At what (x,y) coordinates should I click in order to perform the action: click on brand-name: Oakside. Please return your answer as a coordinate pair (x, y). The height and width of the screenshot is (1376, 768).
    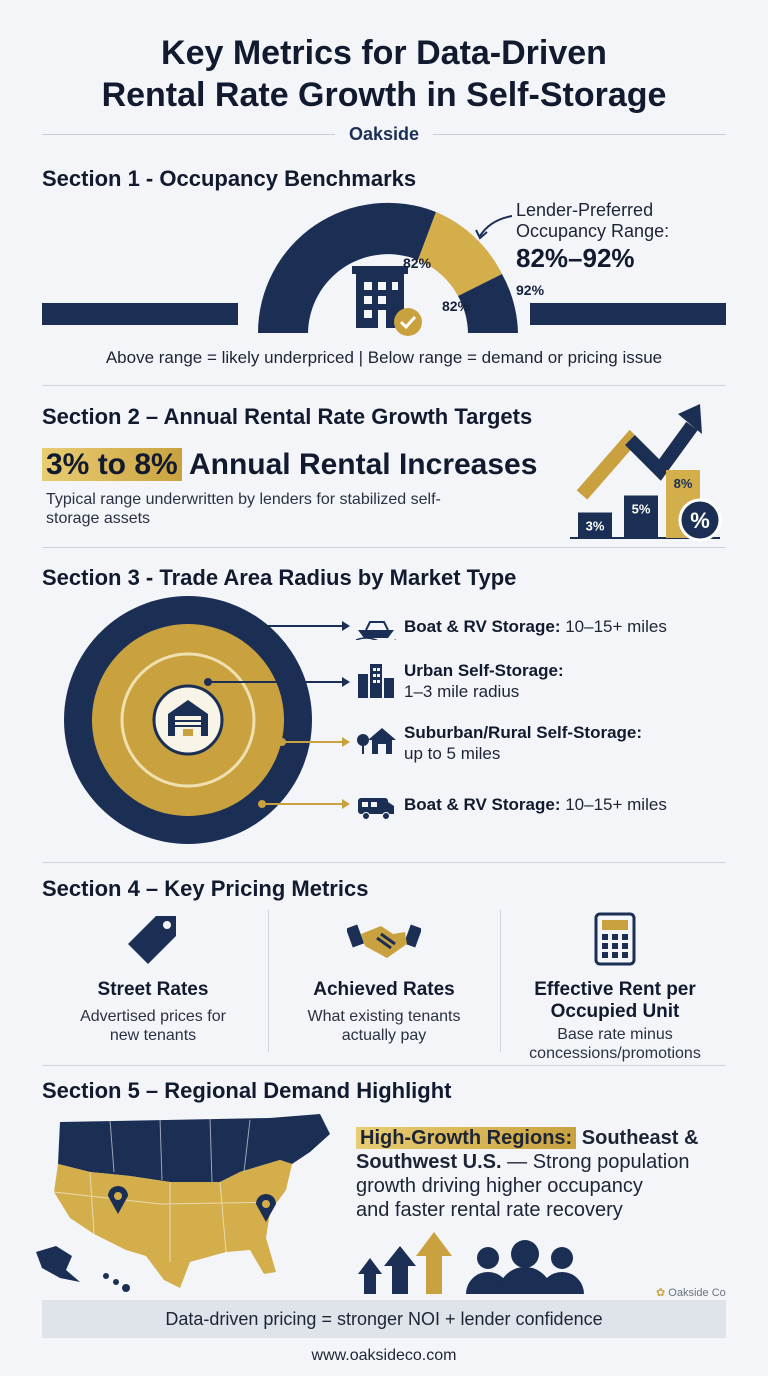
    Looking at the image, I should click on (384, 133).